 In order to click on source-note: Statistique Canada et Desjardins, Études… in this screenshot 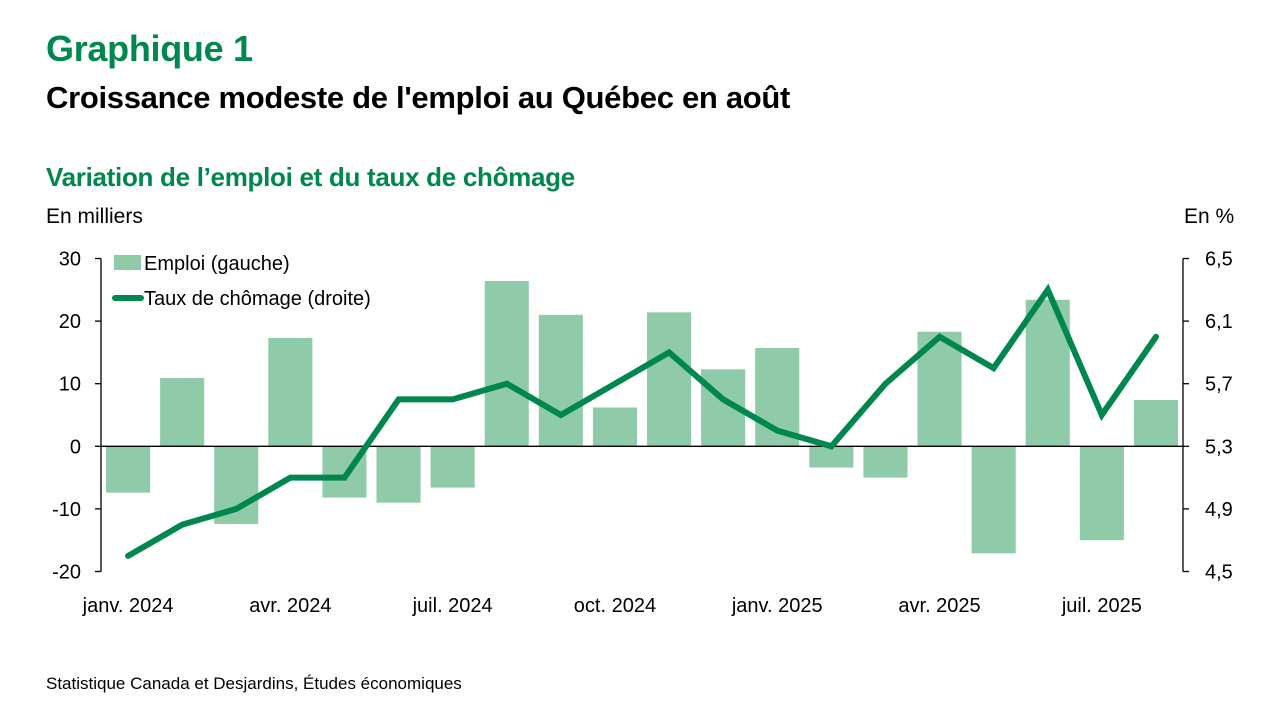, I will do `click(254, 683)`.